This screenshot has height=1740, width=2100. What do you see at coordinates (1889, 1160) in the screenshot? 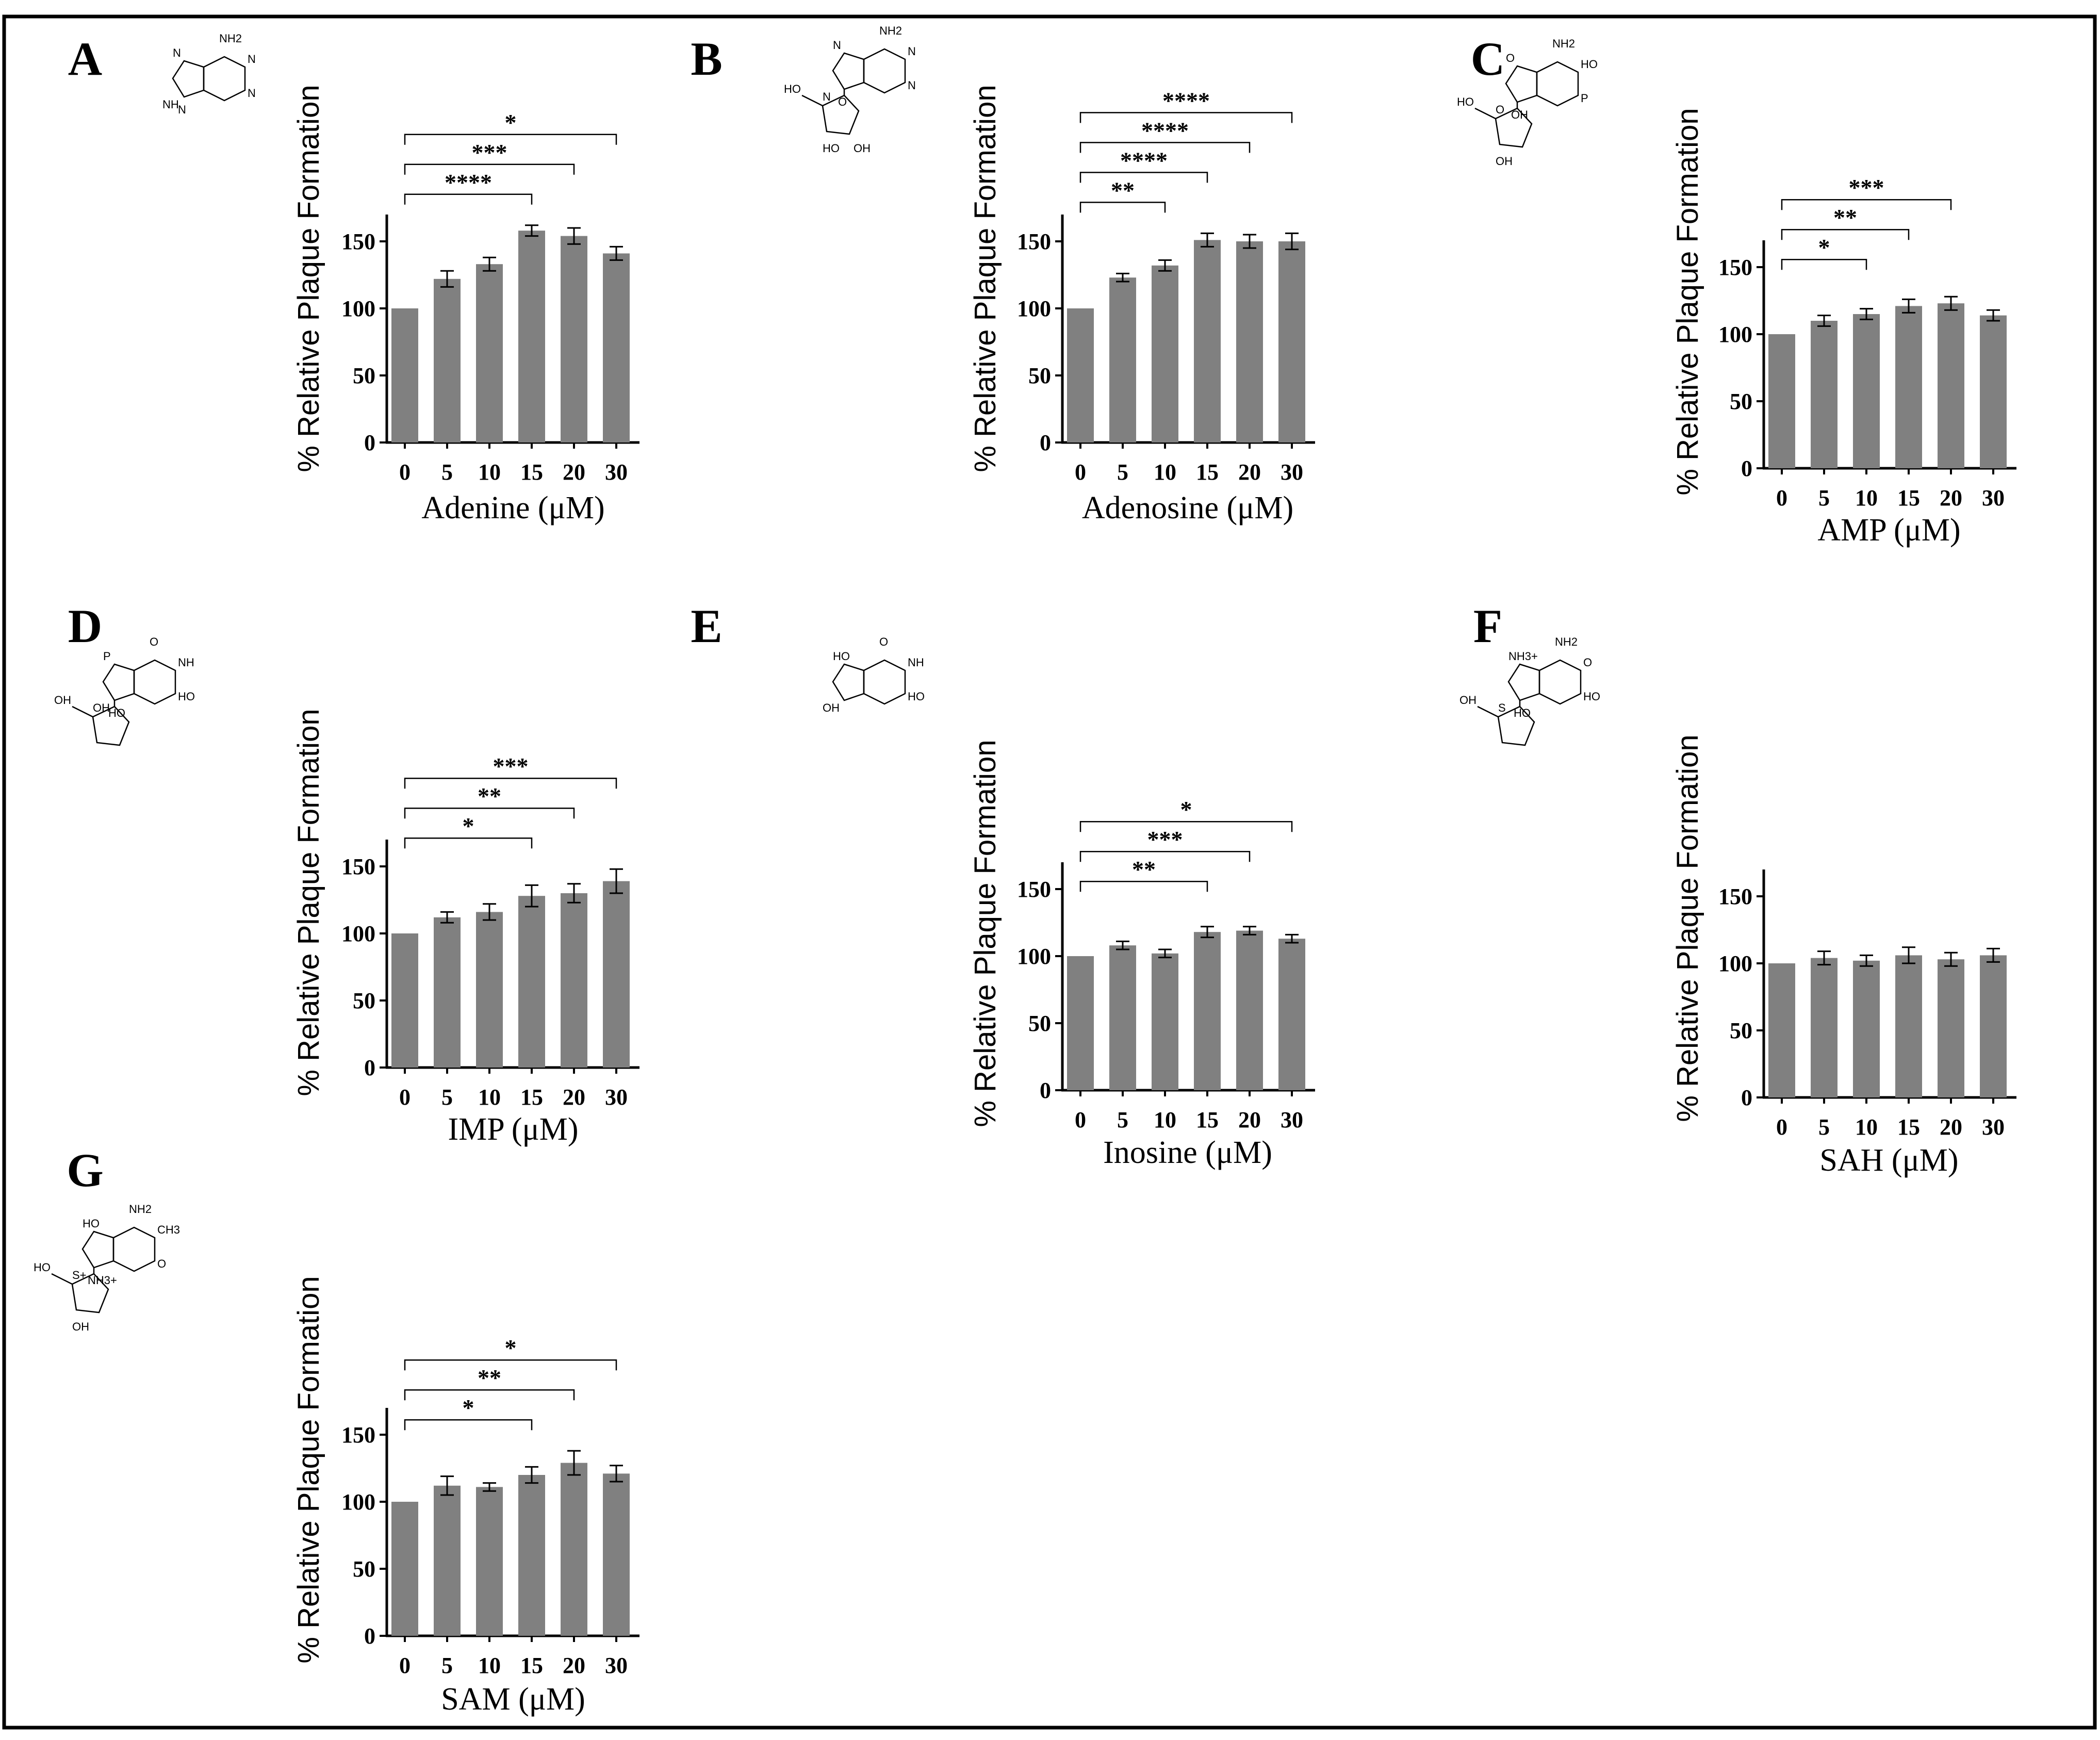
I see `x-axis-label: SAH (μM)` at bounding box center [1889, 1160].